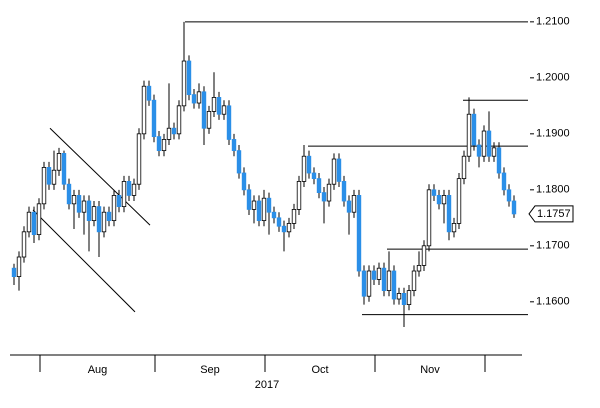 This screenshot has width=600, height=408. Describe the element at coordinates (553, 190) in the screenshot. I see `y-tick-label: 1.1800` at that location.